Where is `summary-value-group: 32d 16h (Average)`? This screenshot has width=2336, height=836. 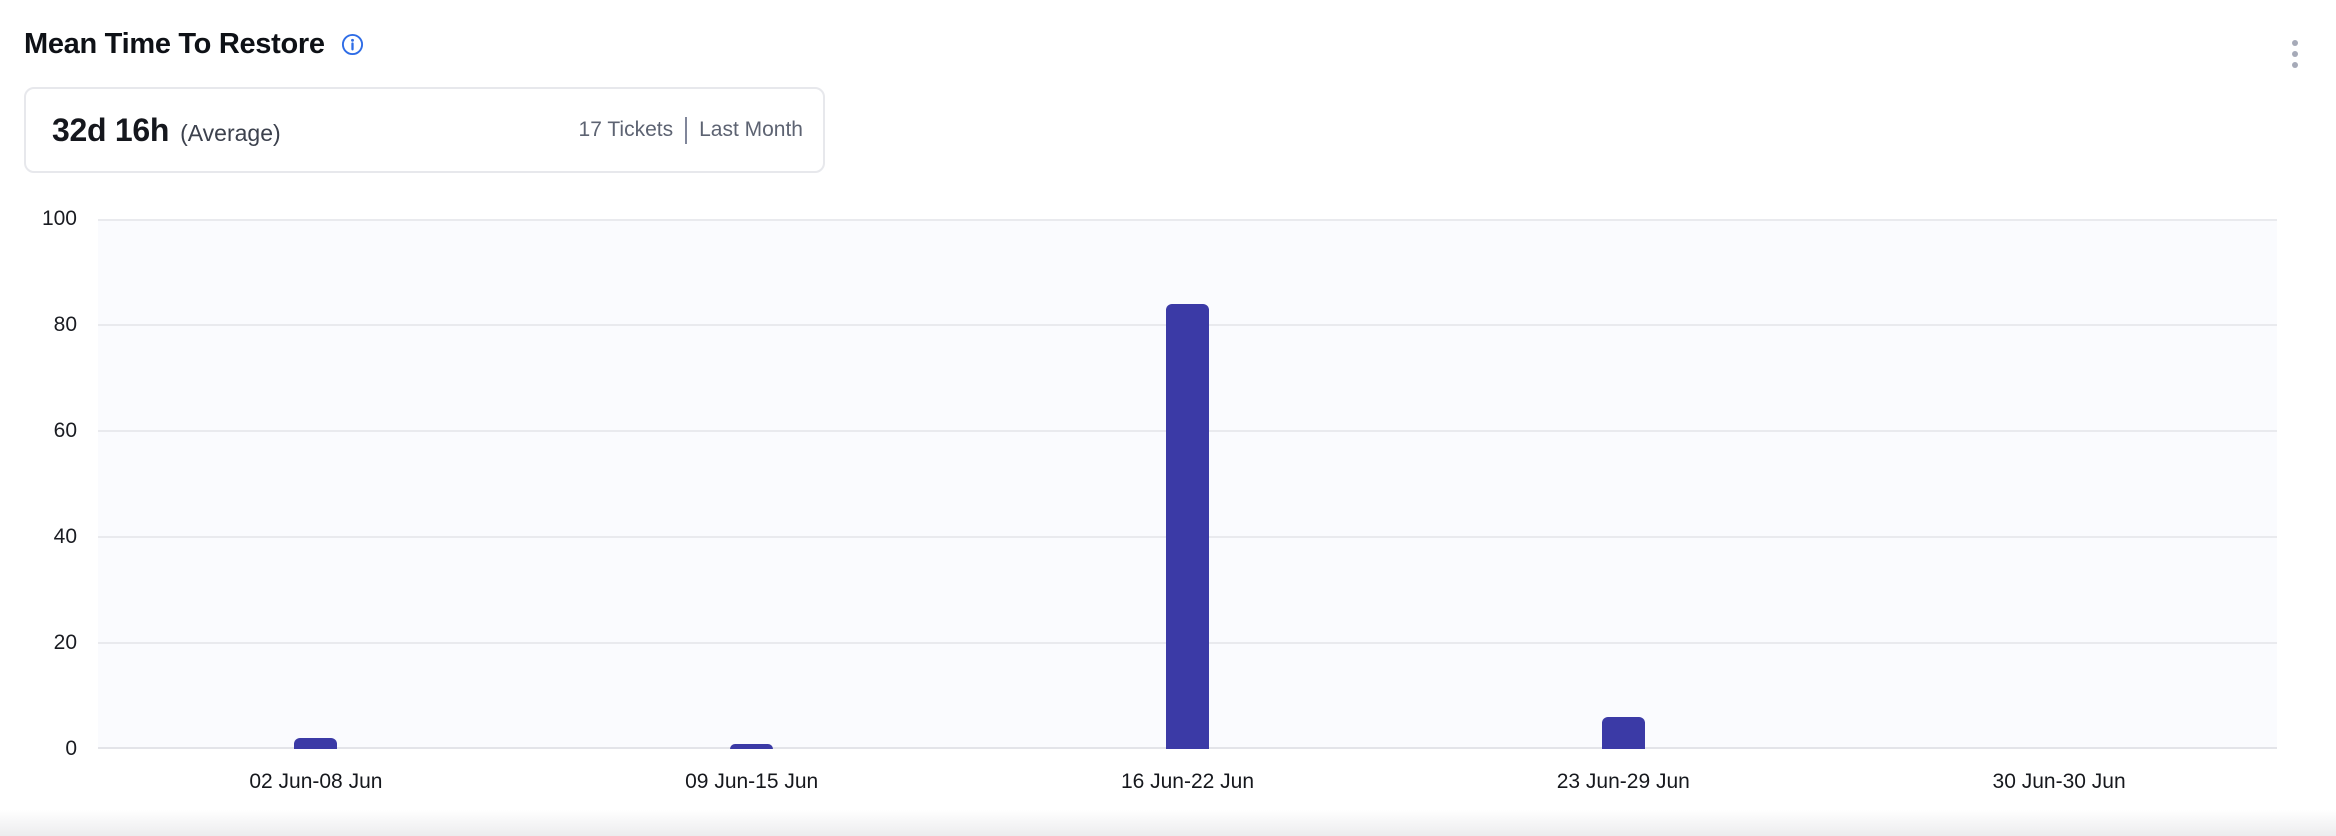 summary-value-group: 32d 16h (Average) is located at coordinates (166, 130).